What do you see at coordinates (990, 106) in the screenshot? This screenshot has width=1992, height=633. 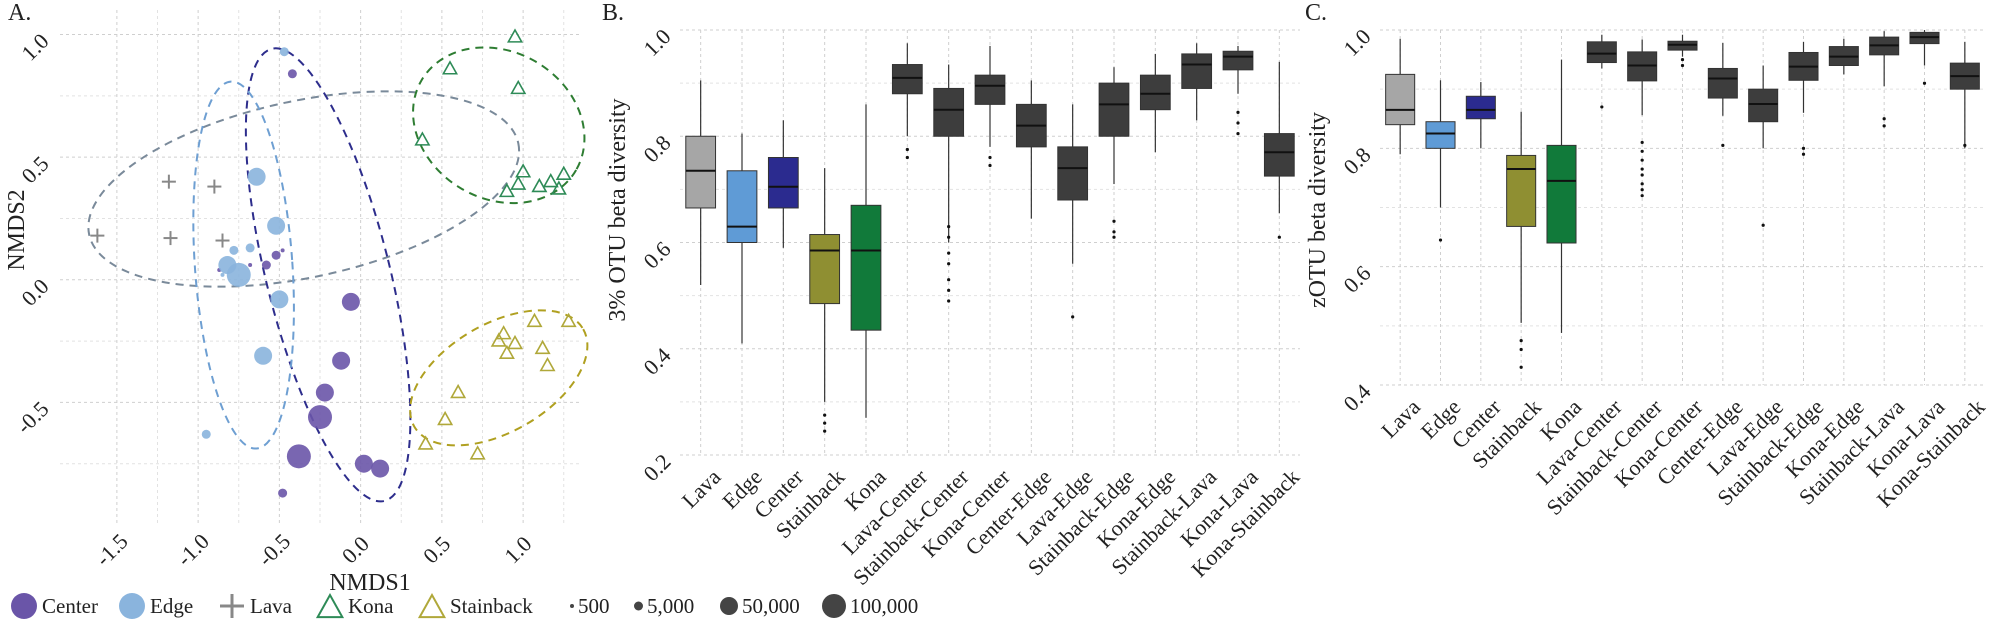 I see `box-kona-center` at bounding box center [990, 106].